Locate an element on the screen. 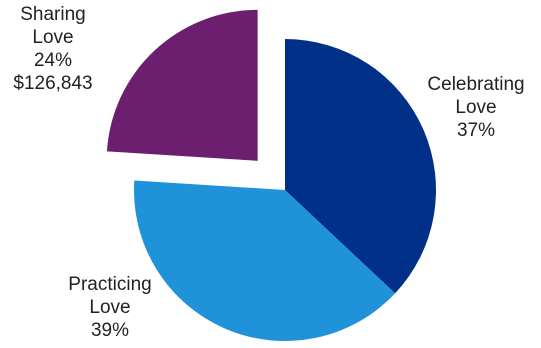 This screenshot has height=348, width=541. slice-label-practicing-love: Practicing Love 39% is located at coordinates (109, 307).